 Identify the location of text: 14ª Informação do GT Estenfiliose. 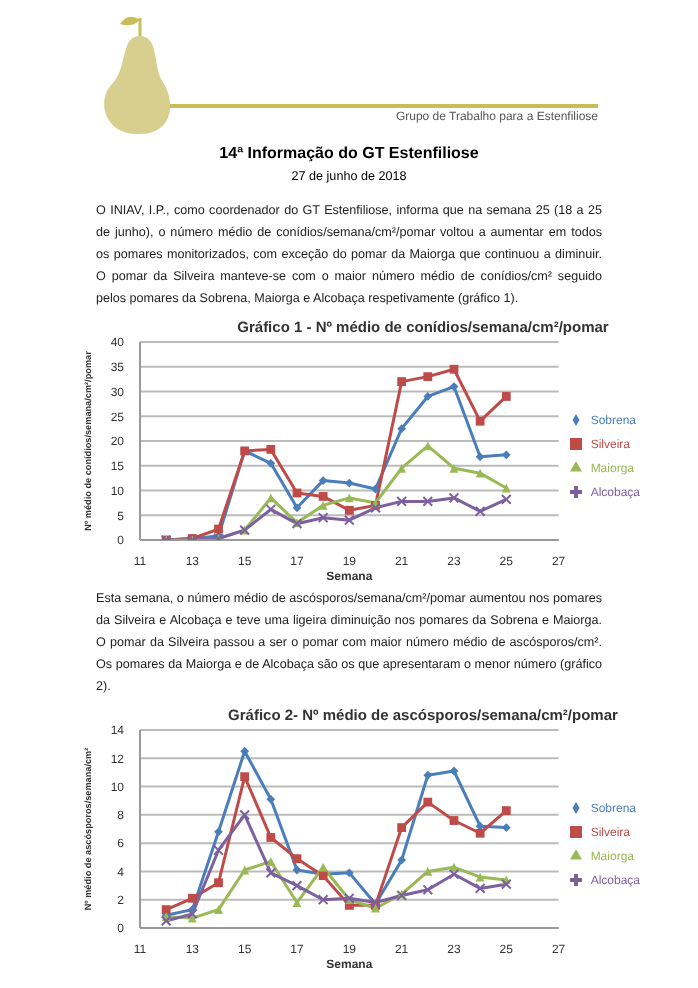
(349, 153).